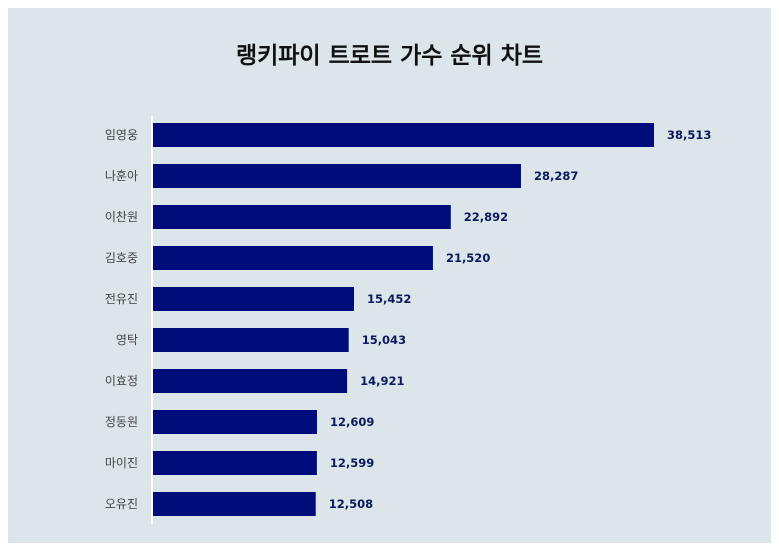 This screenshot has height=551, width=779. Describe the element at coordinates (352, 422) in the screenshot. I see `value-label: 12,609` at that location.